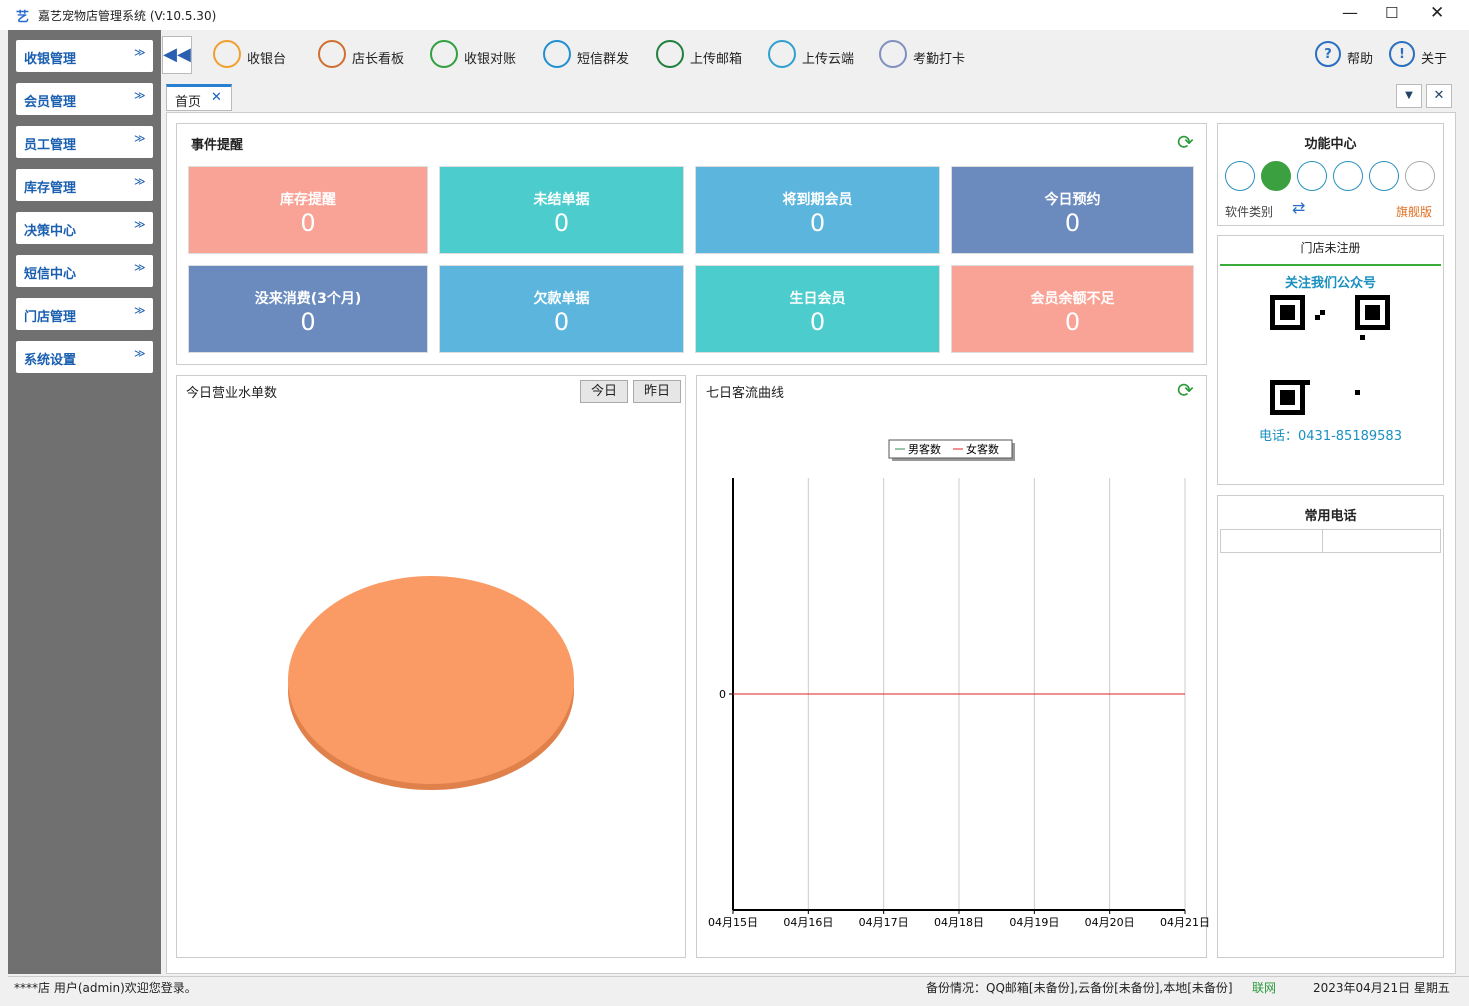 The image size is (1469, 1006). What do you see at coordinates (561, 210) in the screenshot?
I see `event-card: 未结单据 0` at bounding box center [561, 210].